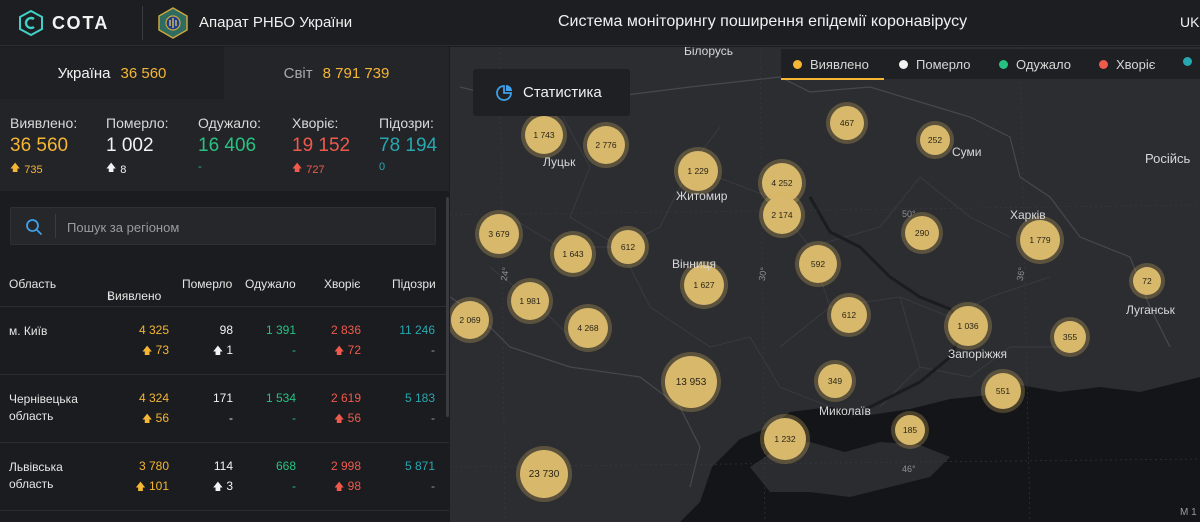 This screenshot has width=1200, height=522. I want to click on legend-suspected, so click(1187, 61).